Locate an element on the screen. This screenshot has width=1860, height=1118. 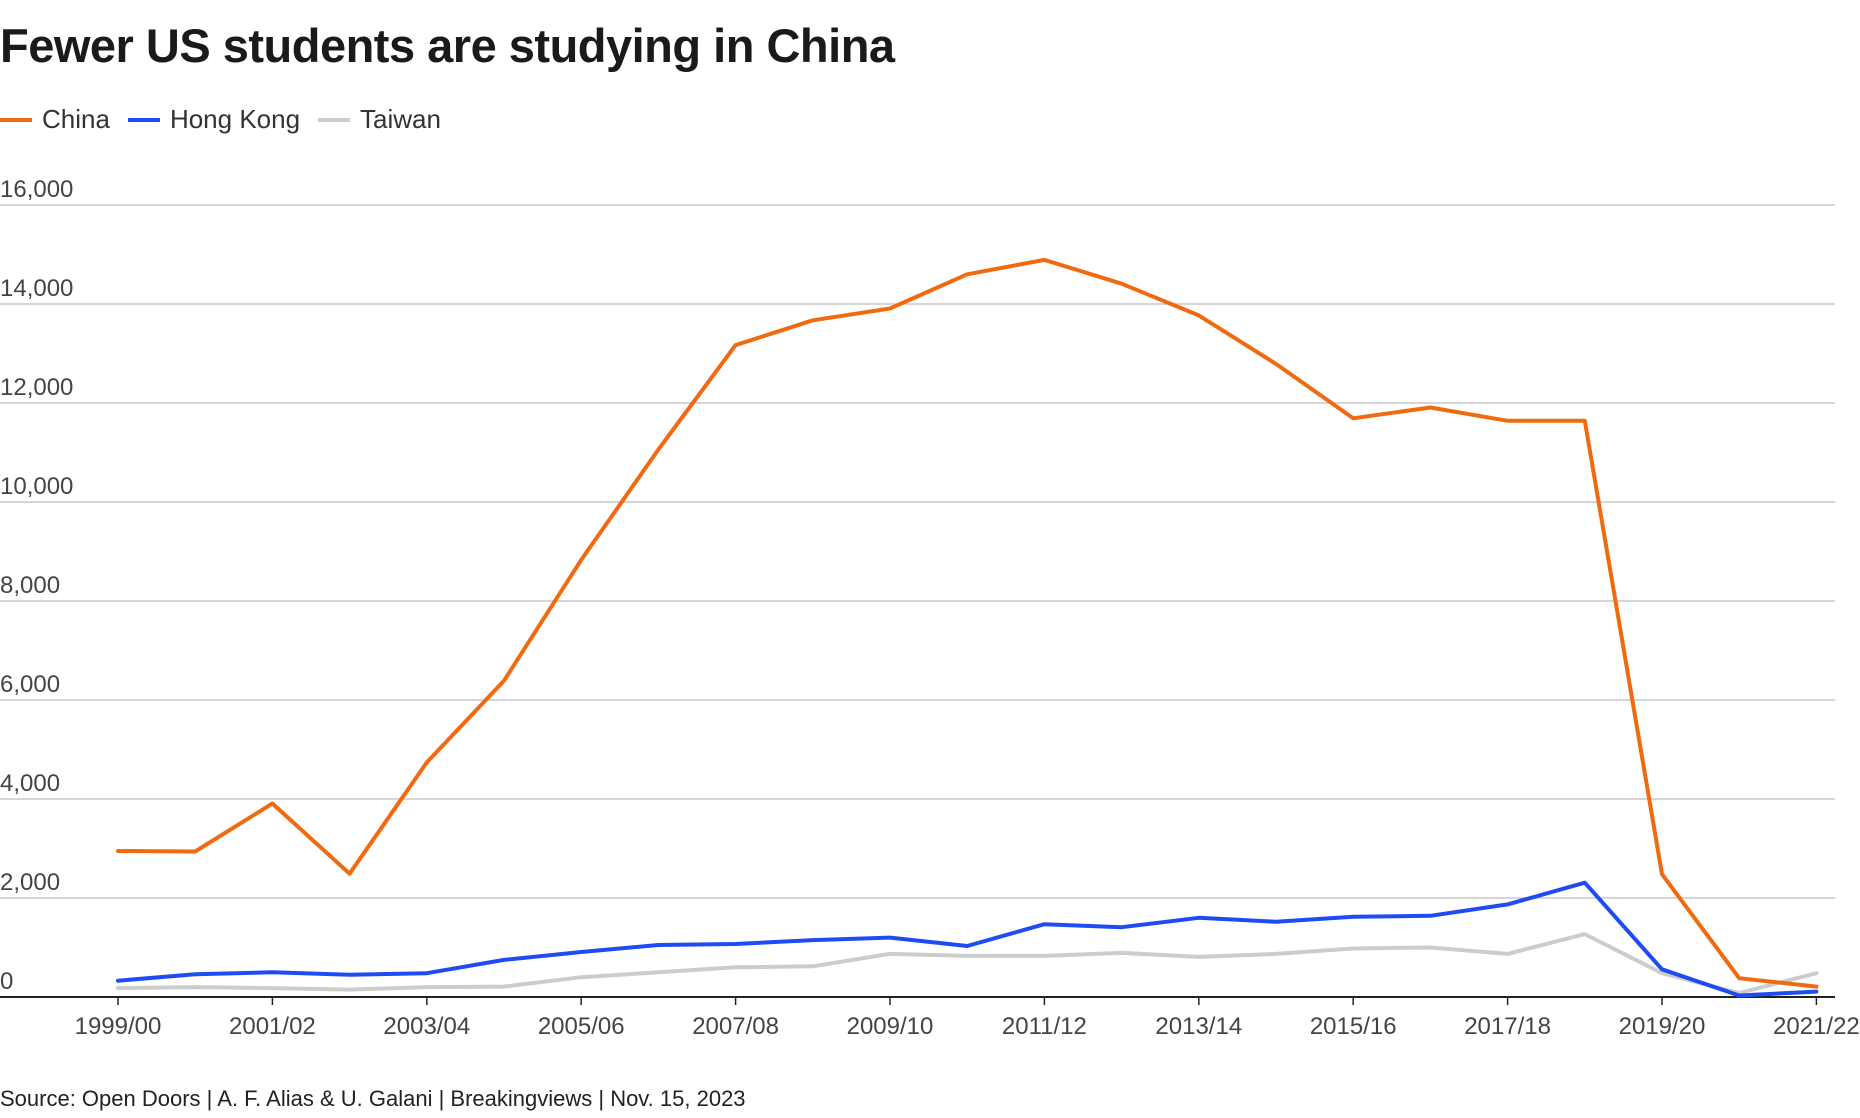
chart-legend: China Hong Kong Taiwan is located at coordinates (229, 119).